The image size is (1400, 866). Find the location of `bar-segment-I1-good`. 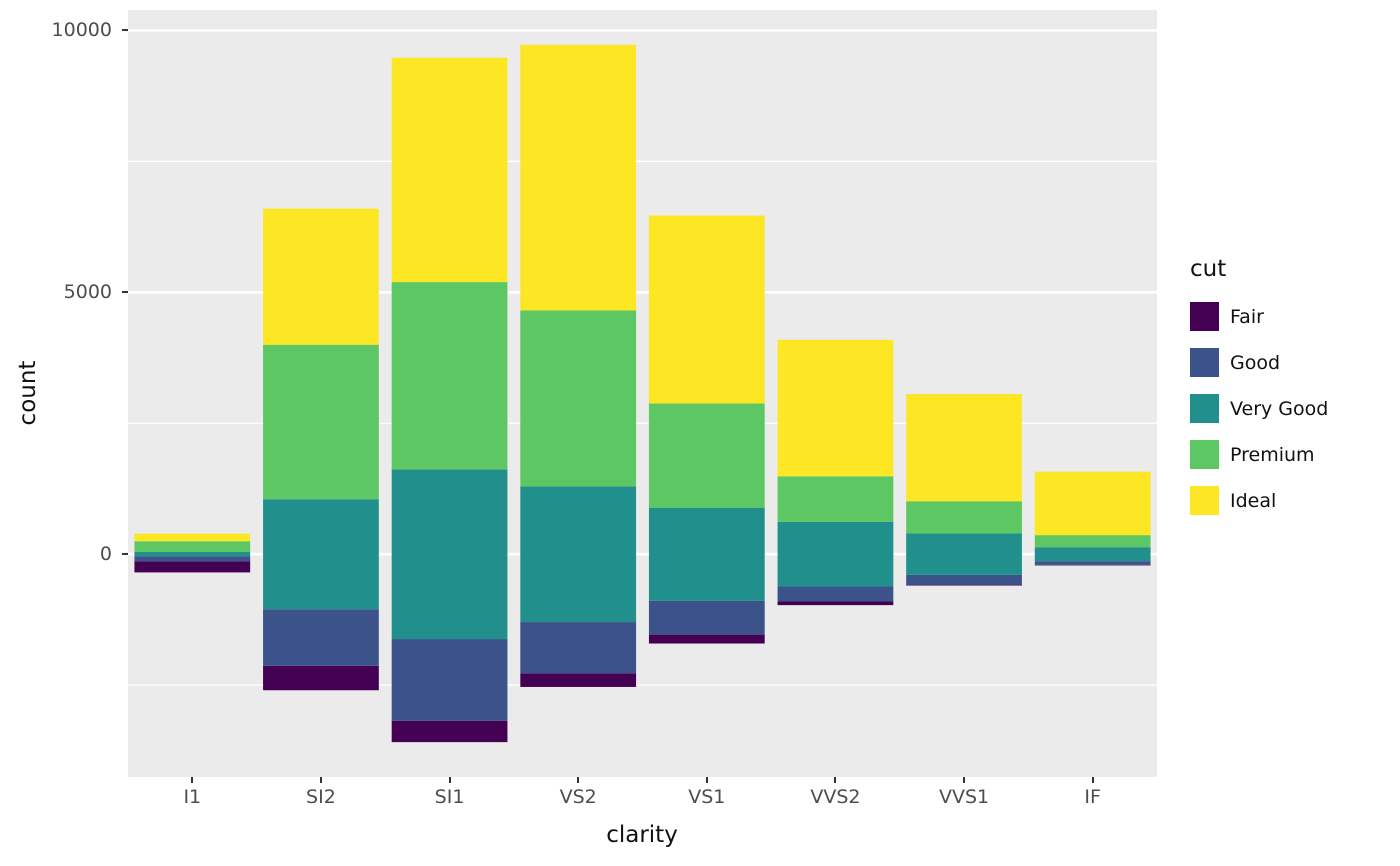

bar-segment-I1-good is located at coordinates (192, 559).